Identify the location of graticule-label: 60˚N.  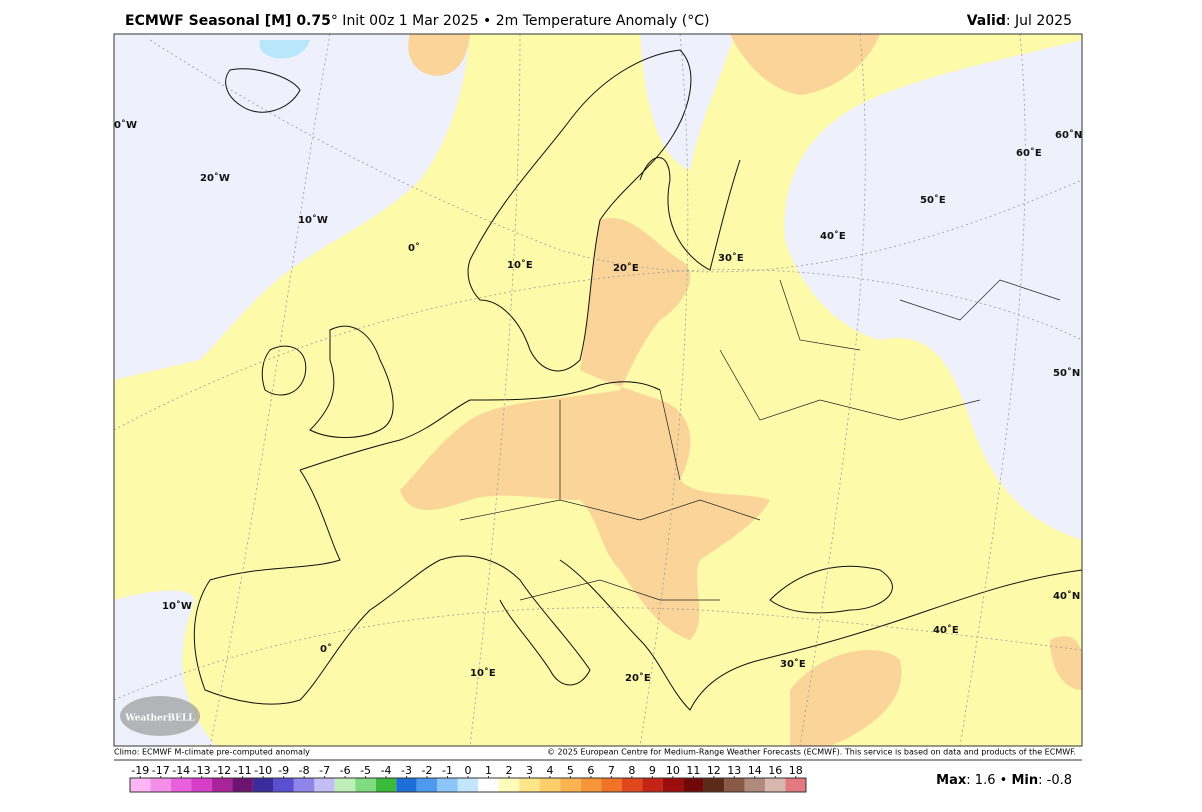
(1068, 135).